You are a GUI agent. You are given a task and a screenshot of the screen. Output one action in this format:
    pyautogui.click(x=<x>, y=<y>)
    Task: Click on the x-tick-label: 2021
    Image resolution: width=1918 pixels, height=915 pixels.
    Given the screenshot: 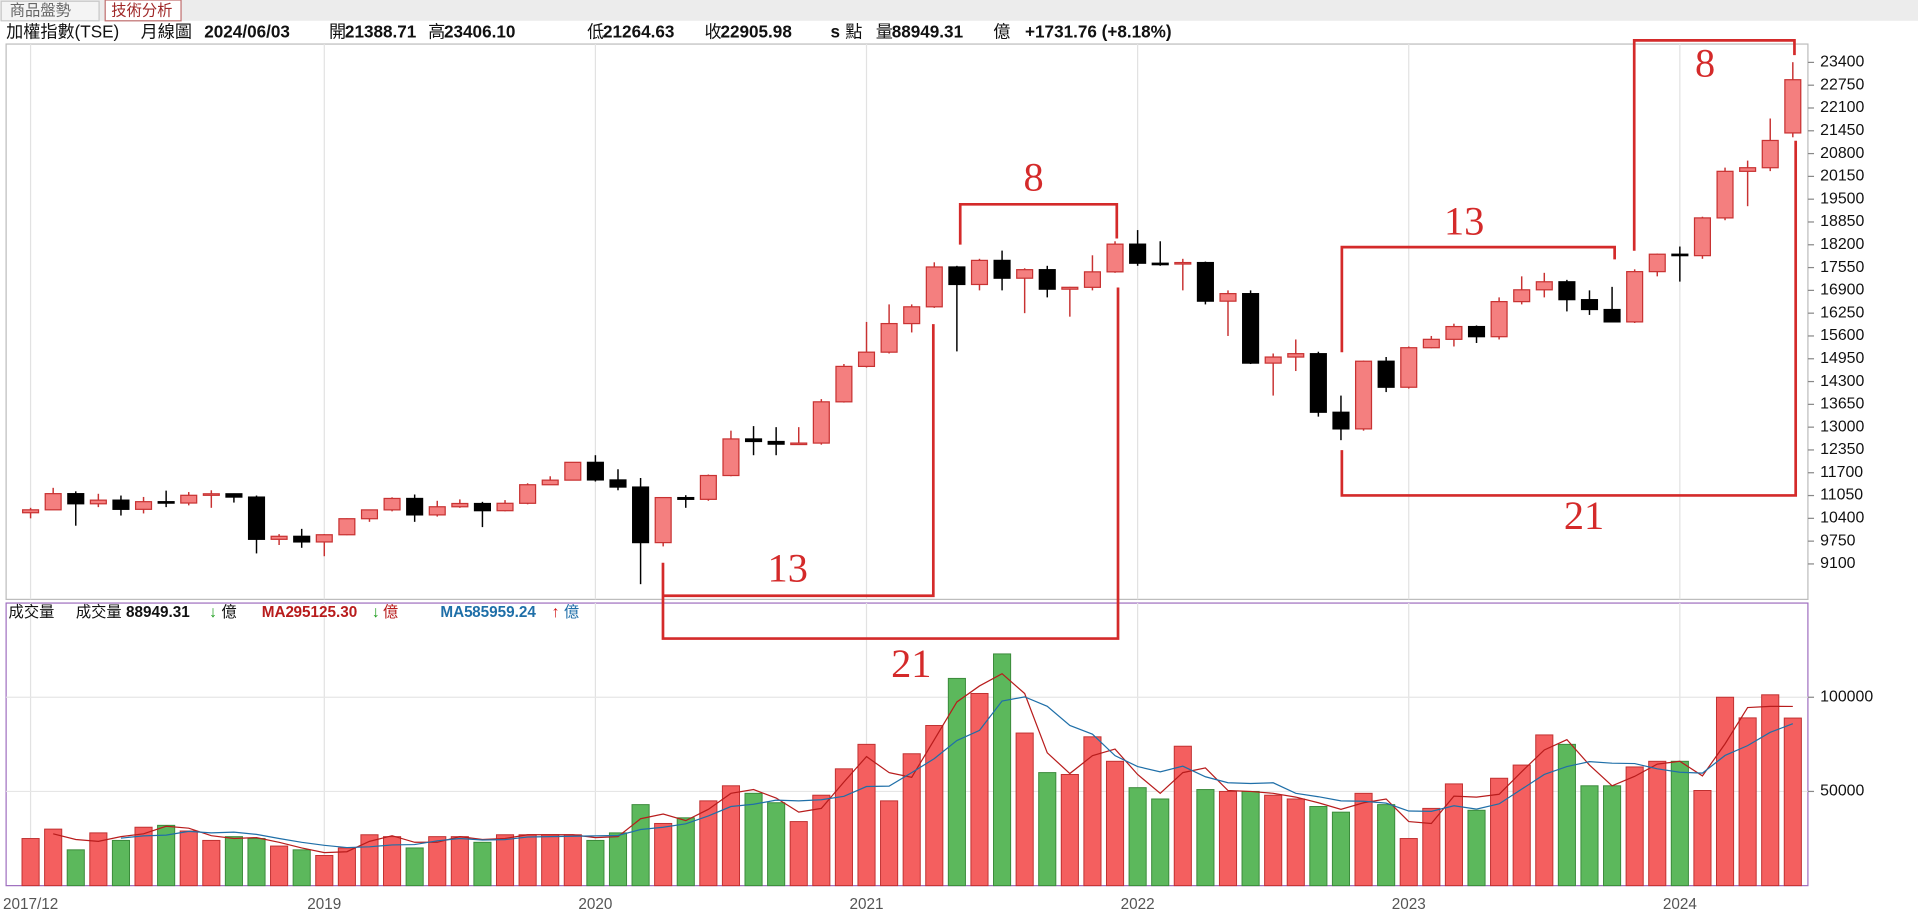 What is the action you would take?
    pyautogui.click(x=867, y=904)
    